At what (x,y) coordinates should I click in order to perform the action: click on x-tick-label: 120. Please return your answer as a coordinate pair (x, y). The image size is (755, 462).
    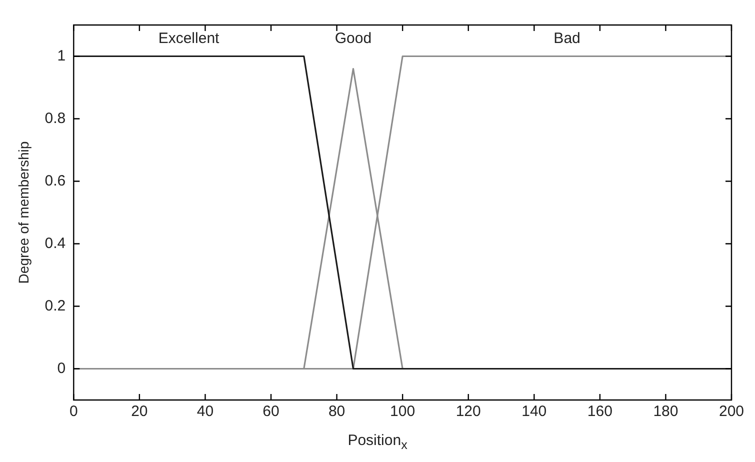
    Looking at the image, I should click on (468, 411).